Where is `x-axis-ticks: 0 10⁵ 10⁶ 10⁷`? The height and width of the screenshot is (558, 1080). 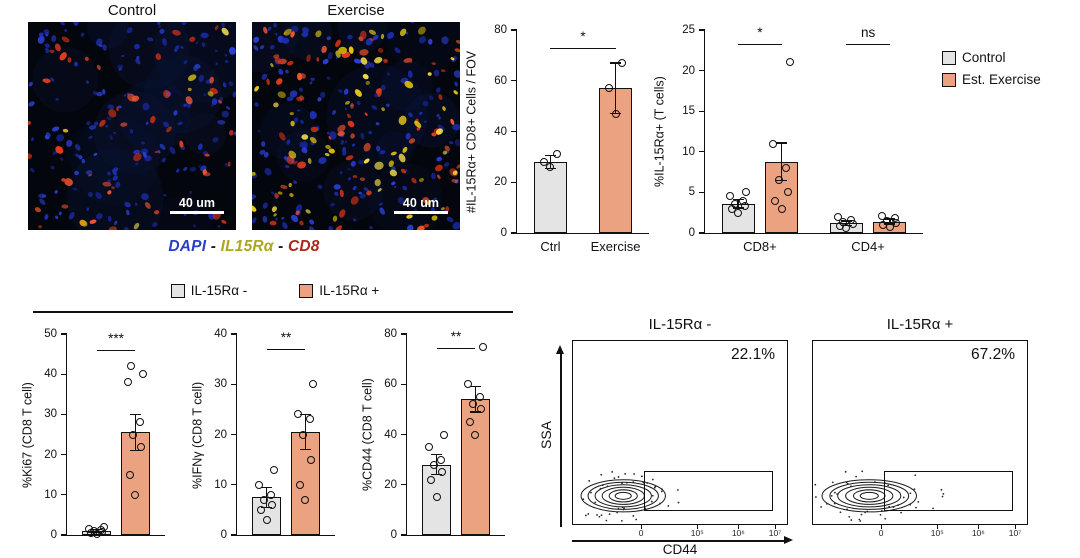 x-axis-ticks: 0 10⁵ 10⁶ 10⁷ is located at coordinates (920, 532).